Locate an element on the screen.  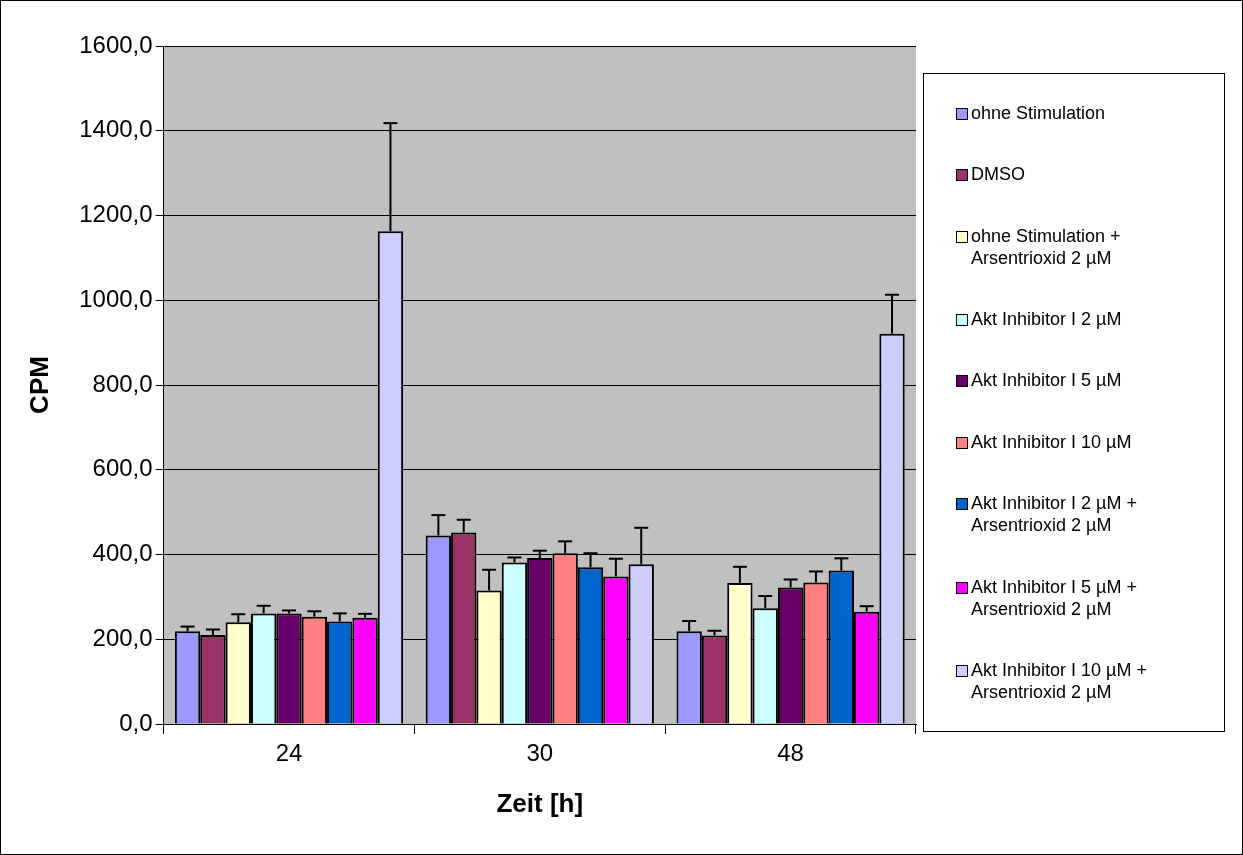
y-tick-label: 1600,0 is located at coordinates (116, 44).